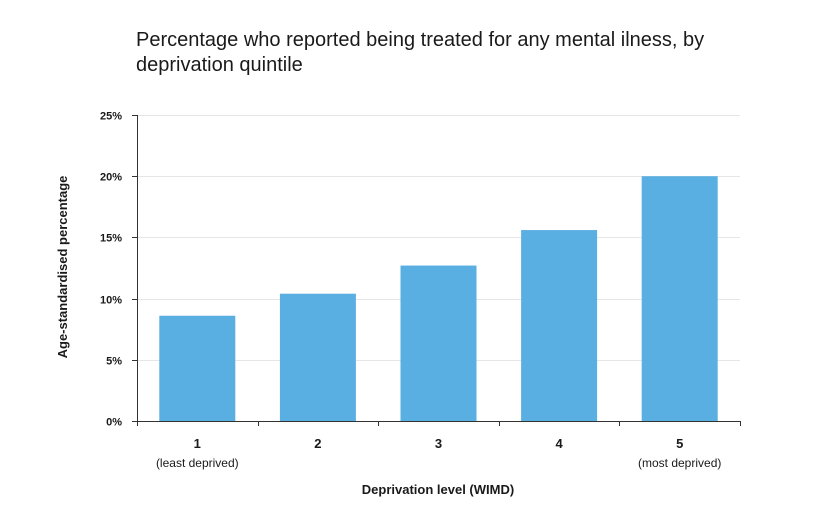 The width and height of the screenshot is (837, 531). I want to click on x-tick-sublabel: (most deprived), so click(679, 463).